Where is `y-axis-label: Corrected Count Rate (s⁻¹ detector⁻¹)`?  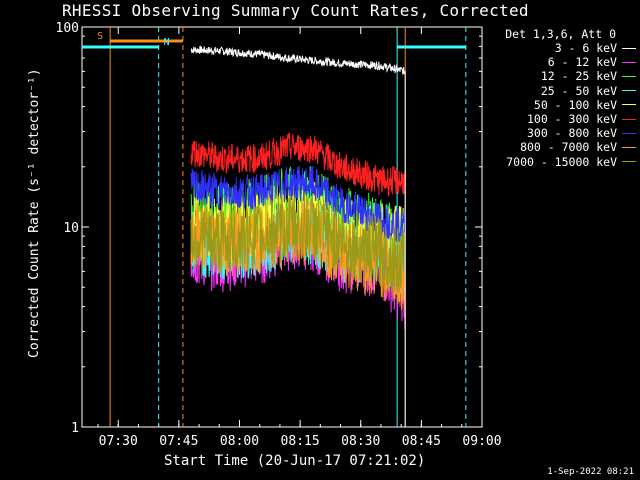 y-axis-label: Corrected Count Rate (s⁻¹ detector⁻¹) is located at coordinates (34, 213).